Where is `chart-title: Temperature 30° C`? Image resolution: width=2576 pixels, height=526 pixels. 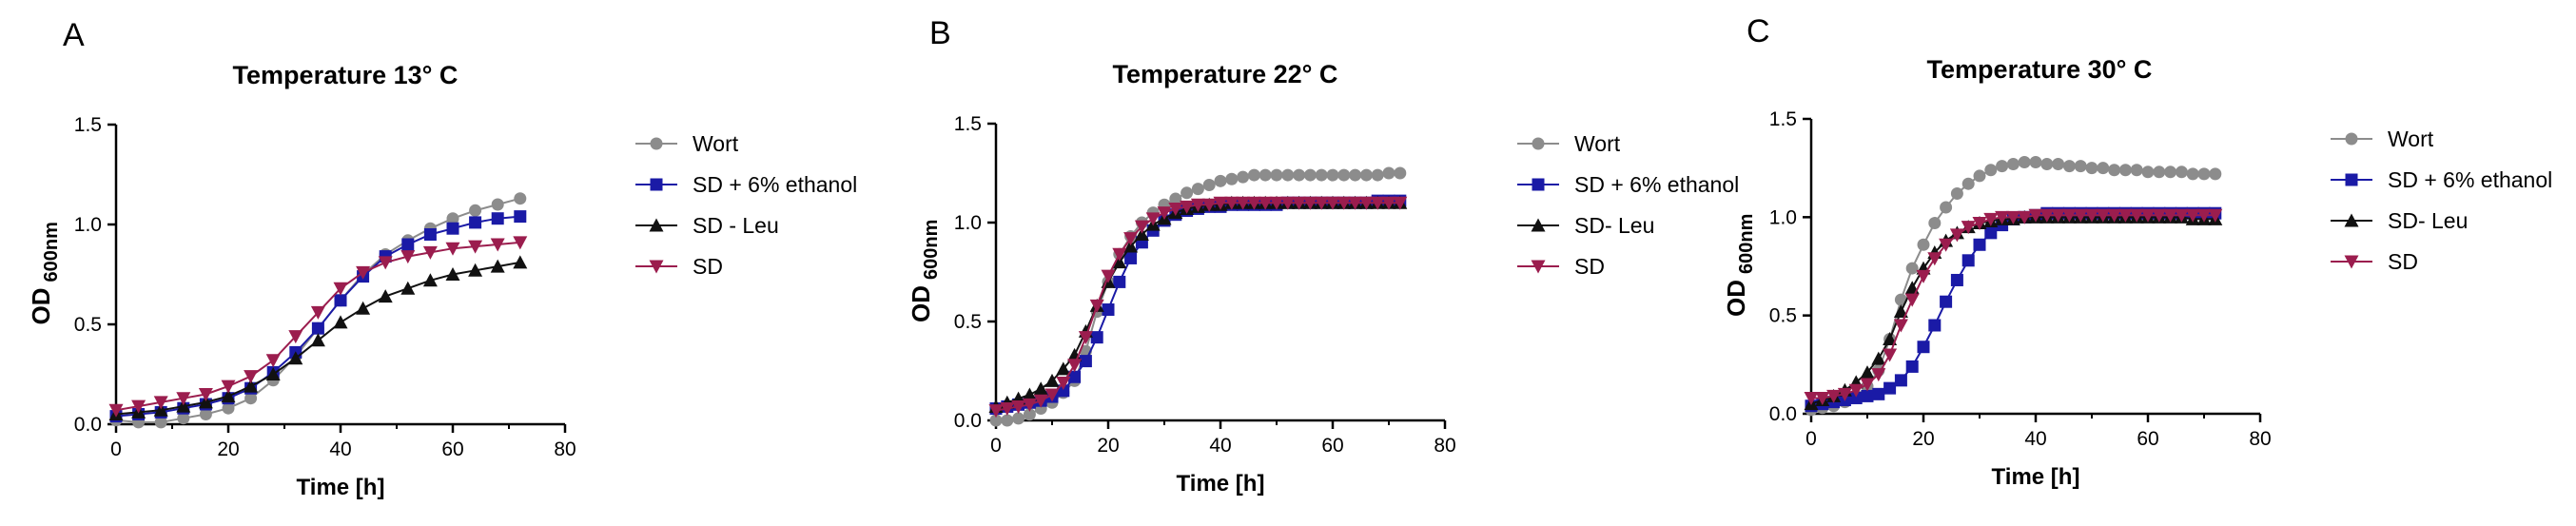
chart-title: Temperature 30° C is located at coordinates (2040, 69).